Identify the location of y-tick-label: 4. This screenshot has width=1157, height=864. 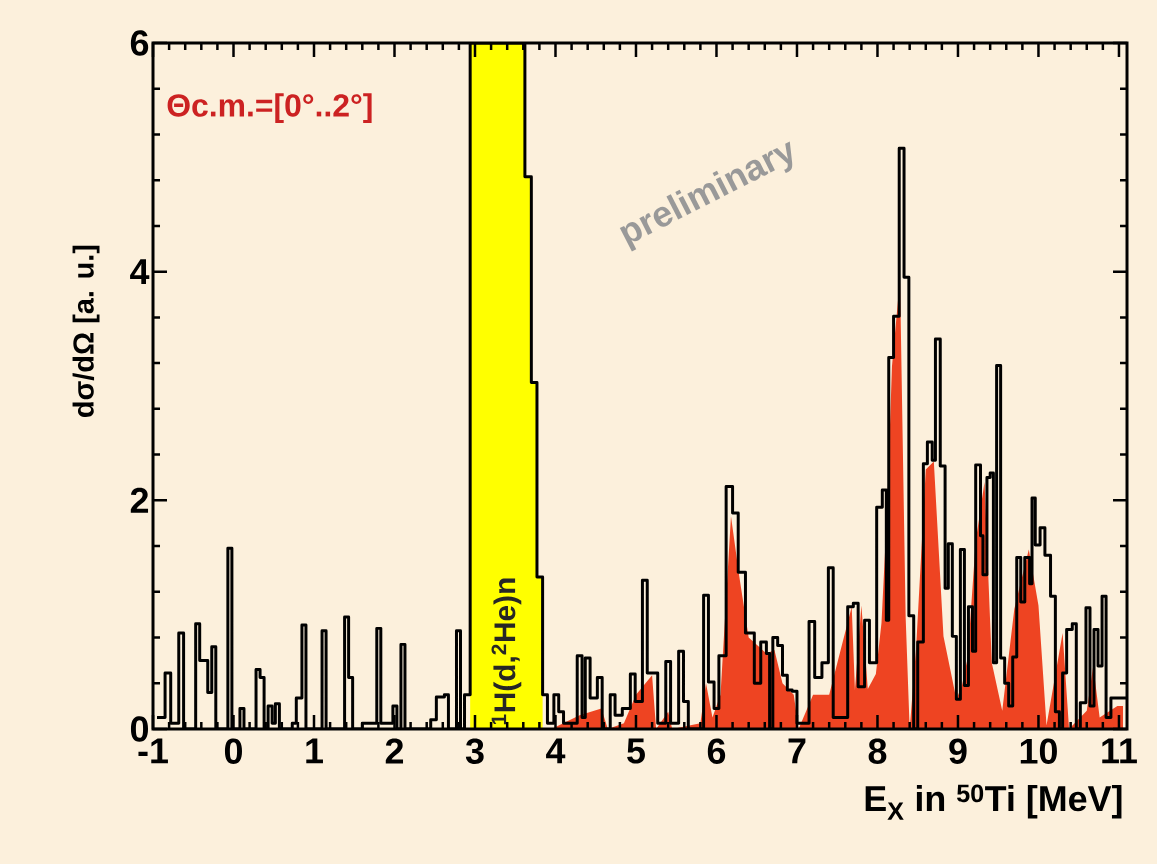
(140, 271).